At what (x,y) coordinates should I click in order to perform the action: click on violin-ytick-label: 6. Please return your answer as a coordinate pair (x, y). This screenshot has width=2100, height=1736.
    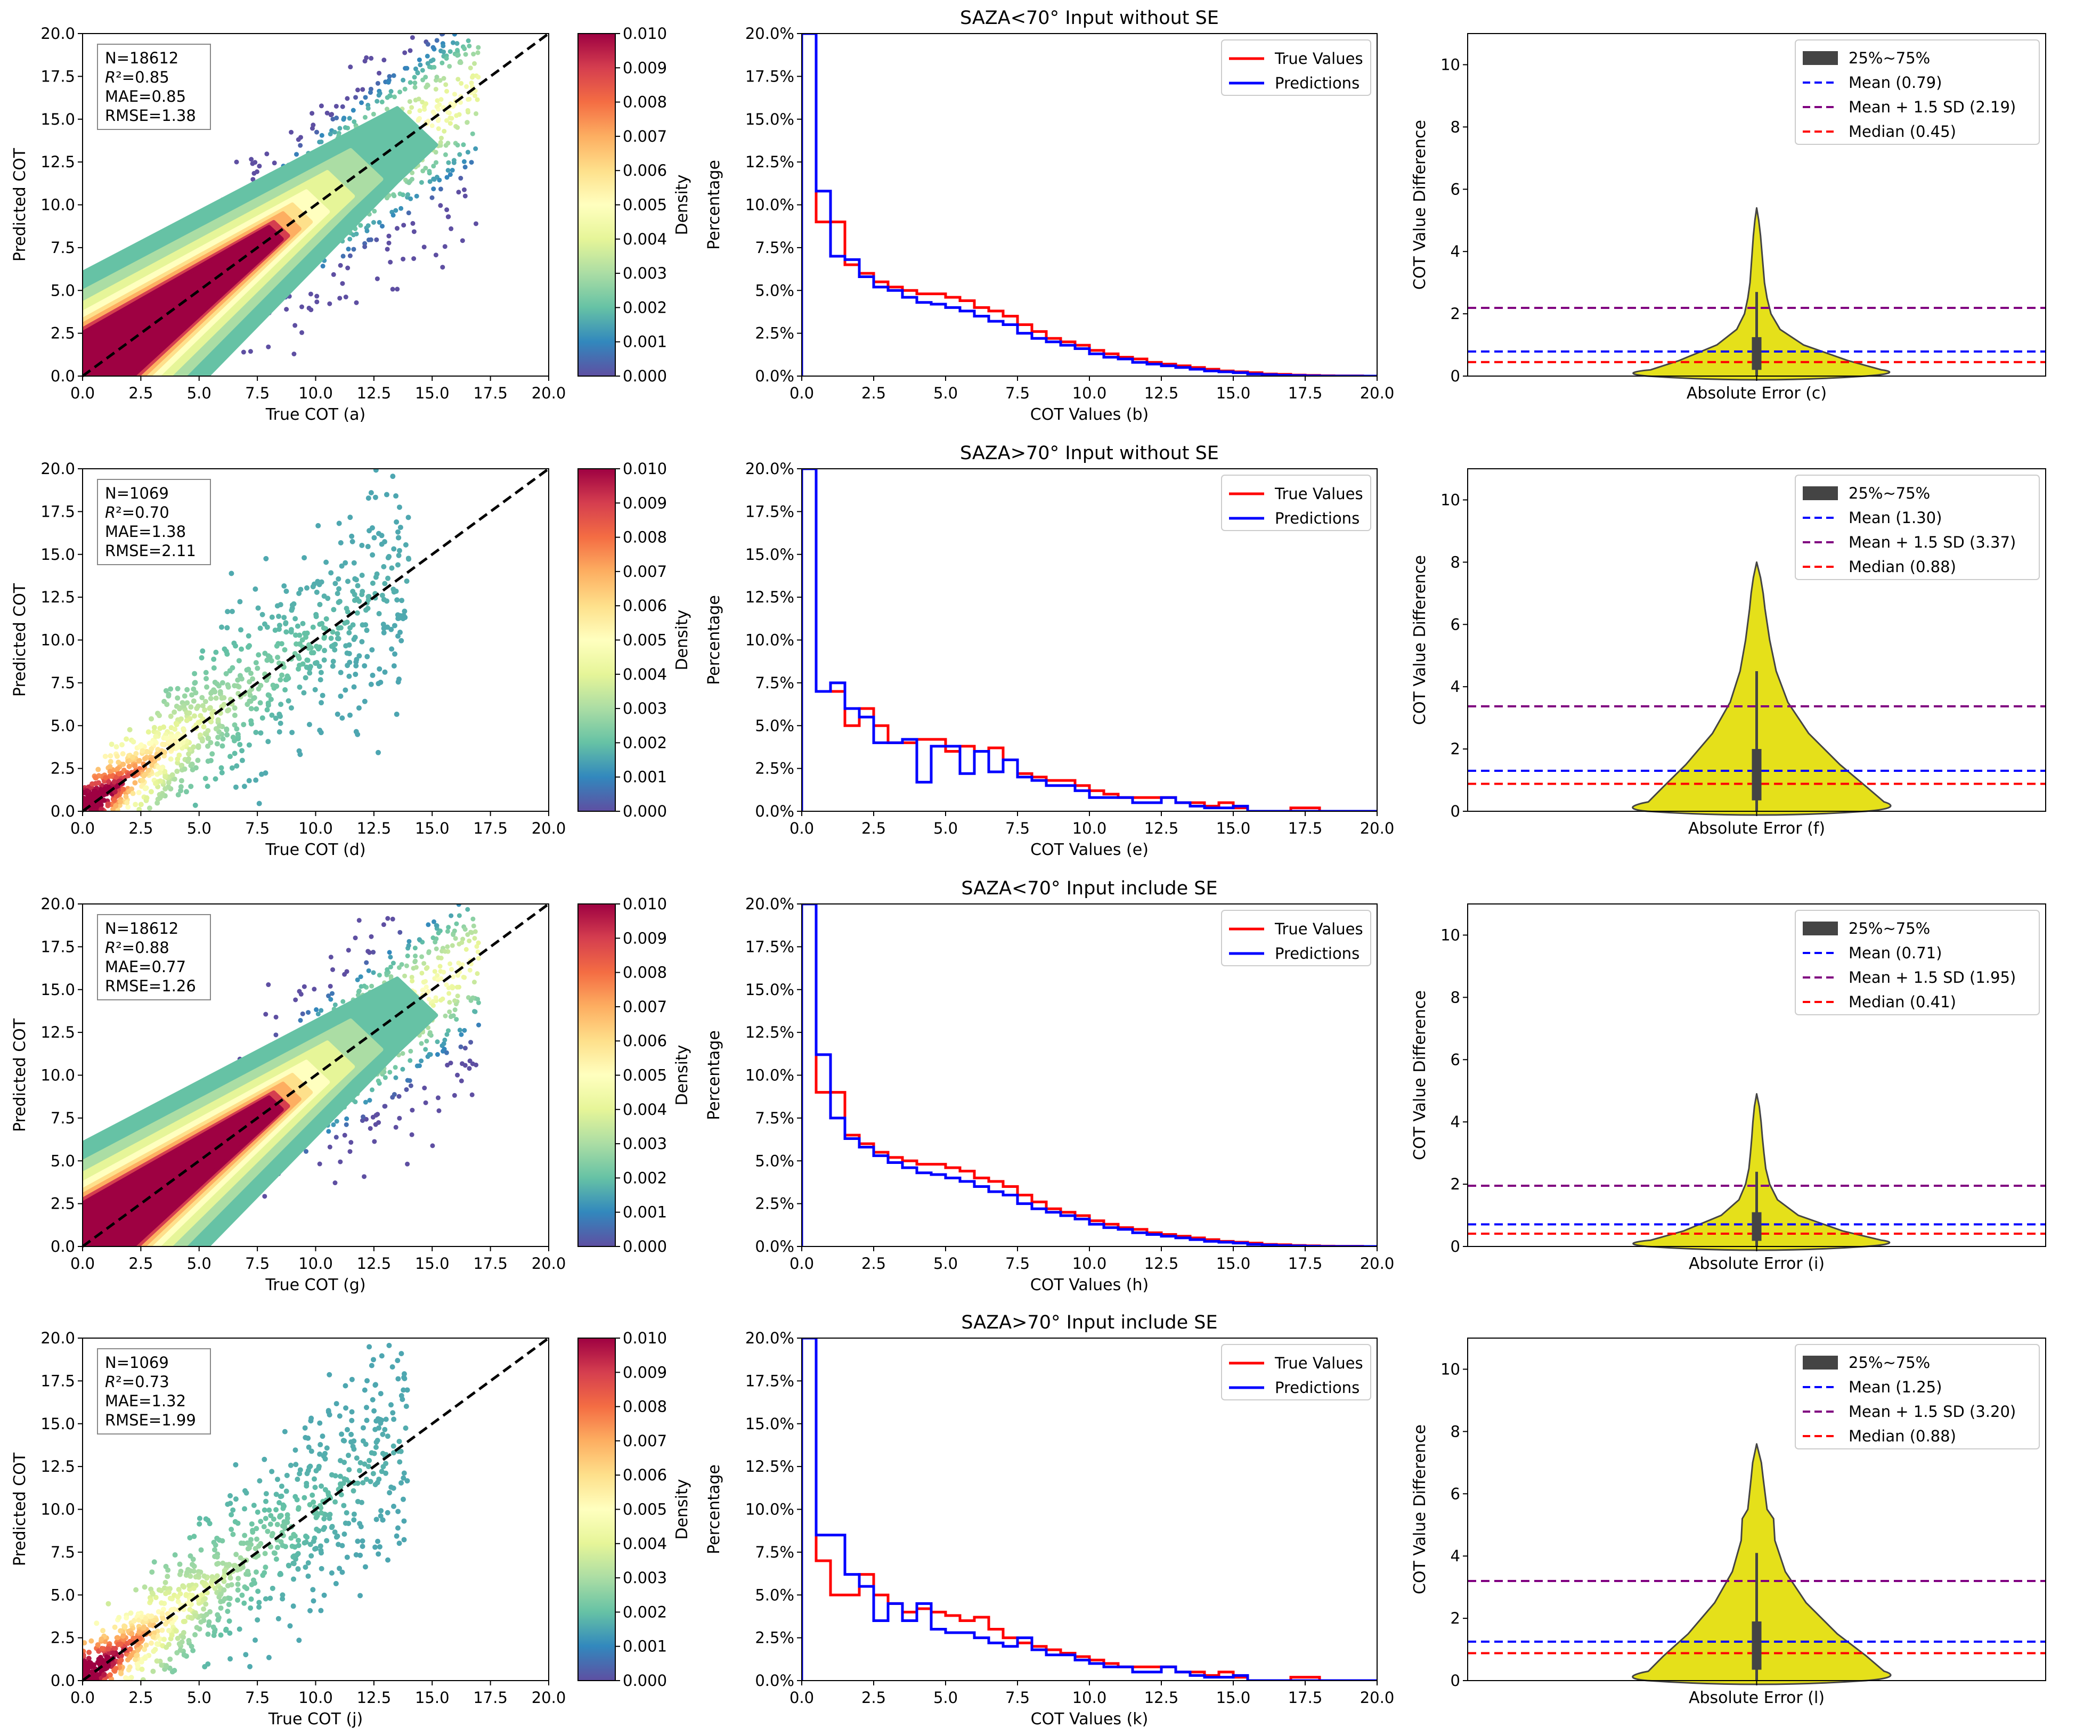
    Looking at the image, I should click on (1455, 624).